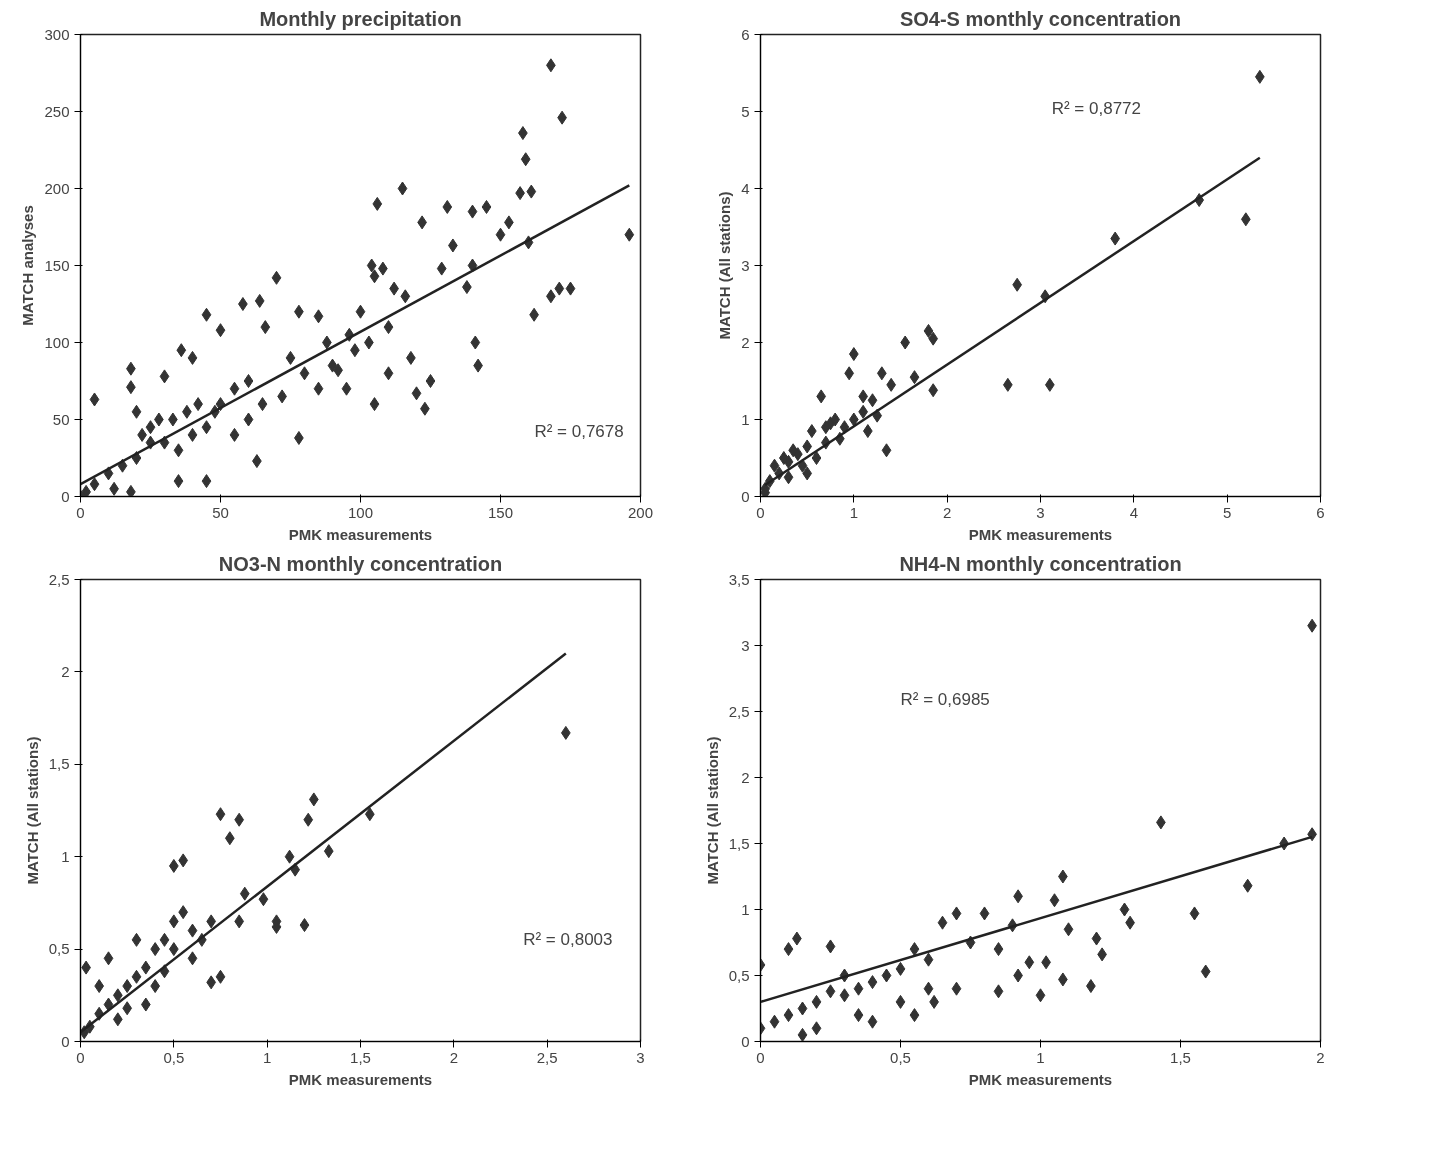 The image size is (1439, 1154). What do you see at coordinates (1040, 18) in the screenshot?
I see `chart-title: SO4-S monthly concentration` at bounding box center [1040, 18].